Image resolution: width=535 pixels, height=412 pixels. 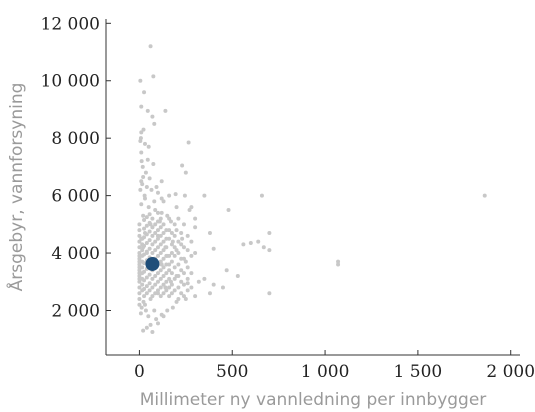 I want to click on highlighted-points, so click(x=152, y=263).